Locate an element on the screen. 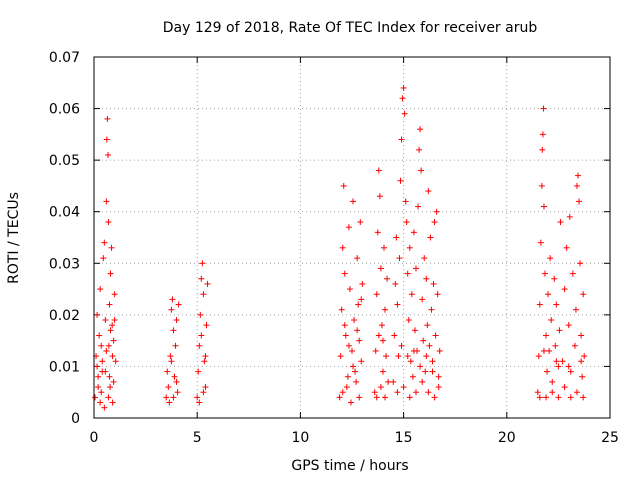  y-tick-label: 0 is located at coordinates (75, 419).